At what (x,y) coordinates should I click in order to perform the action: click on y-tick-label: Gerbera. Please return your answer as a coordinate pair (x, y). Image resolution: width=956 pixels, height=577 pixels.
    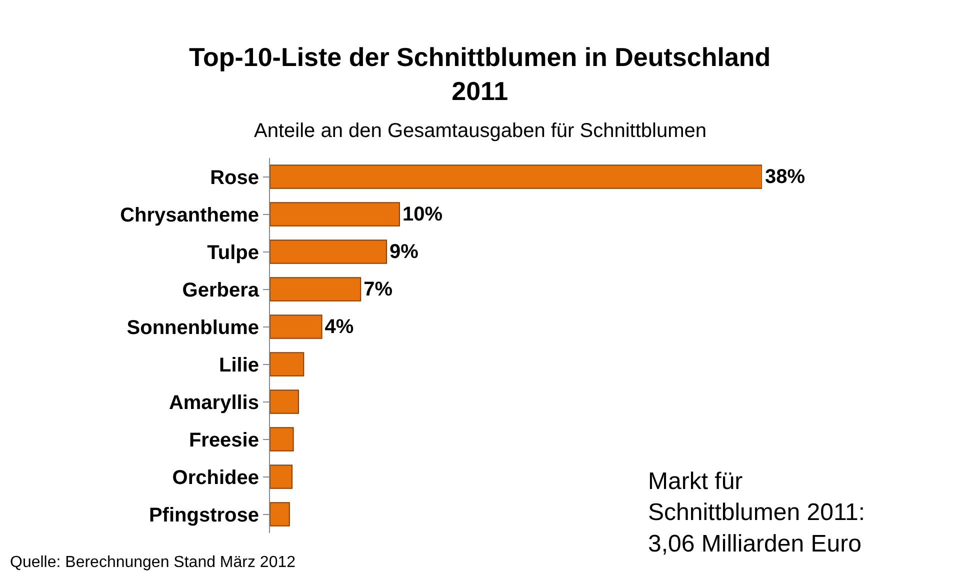
    Looking at the image, I should click on (221, 290).